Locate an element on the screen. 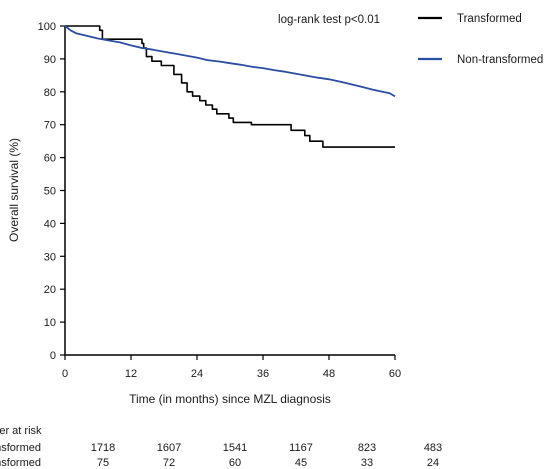 The image size is (554, 469). risk-table-title: Number at risk is located at coordinates (21, 431).